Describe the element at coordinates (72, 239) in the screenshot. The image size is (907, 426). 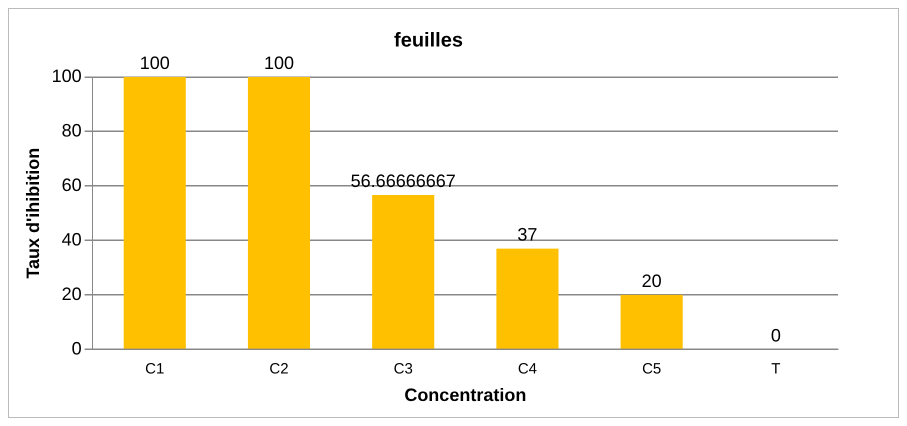
I see `y-tick-label: 40` at that location.